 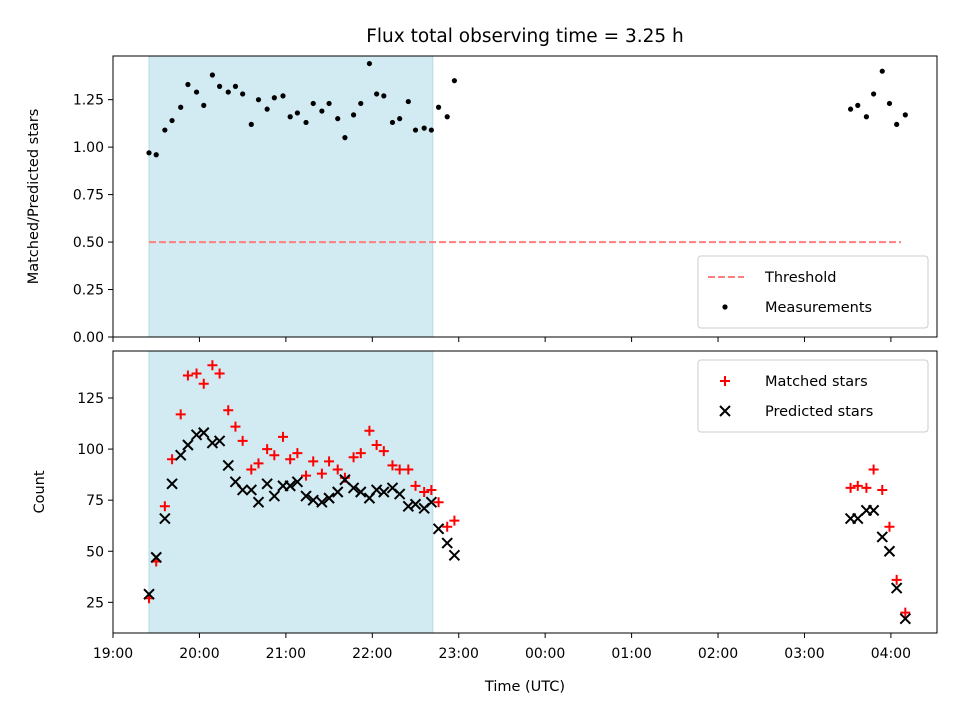 I want to click on x-tick-label: 20:00, so click(x=199, y=654).